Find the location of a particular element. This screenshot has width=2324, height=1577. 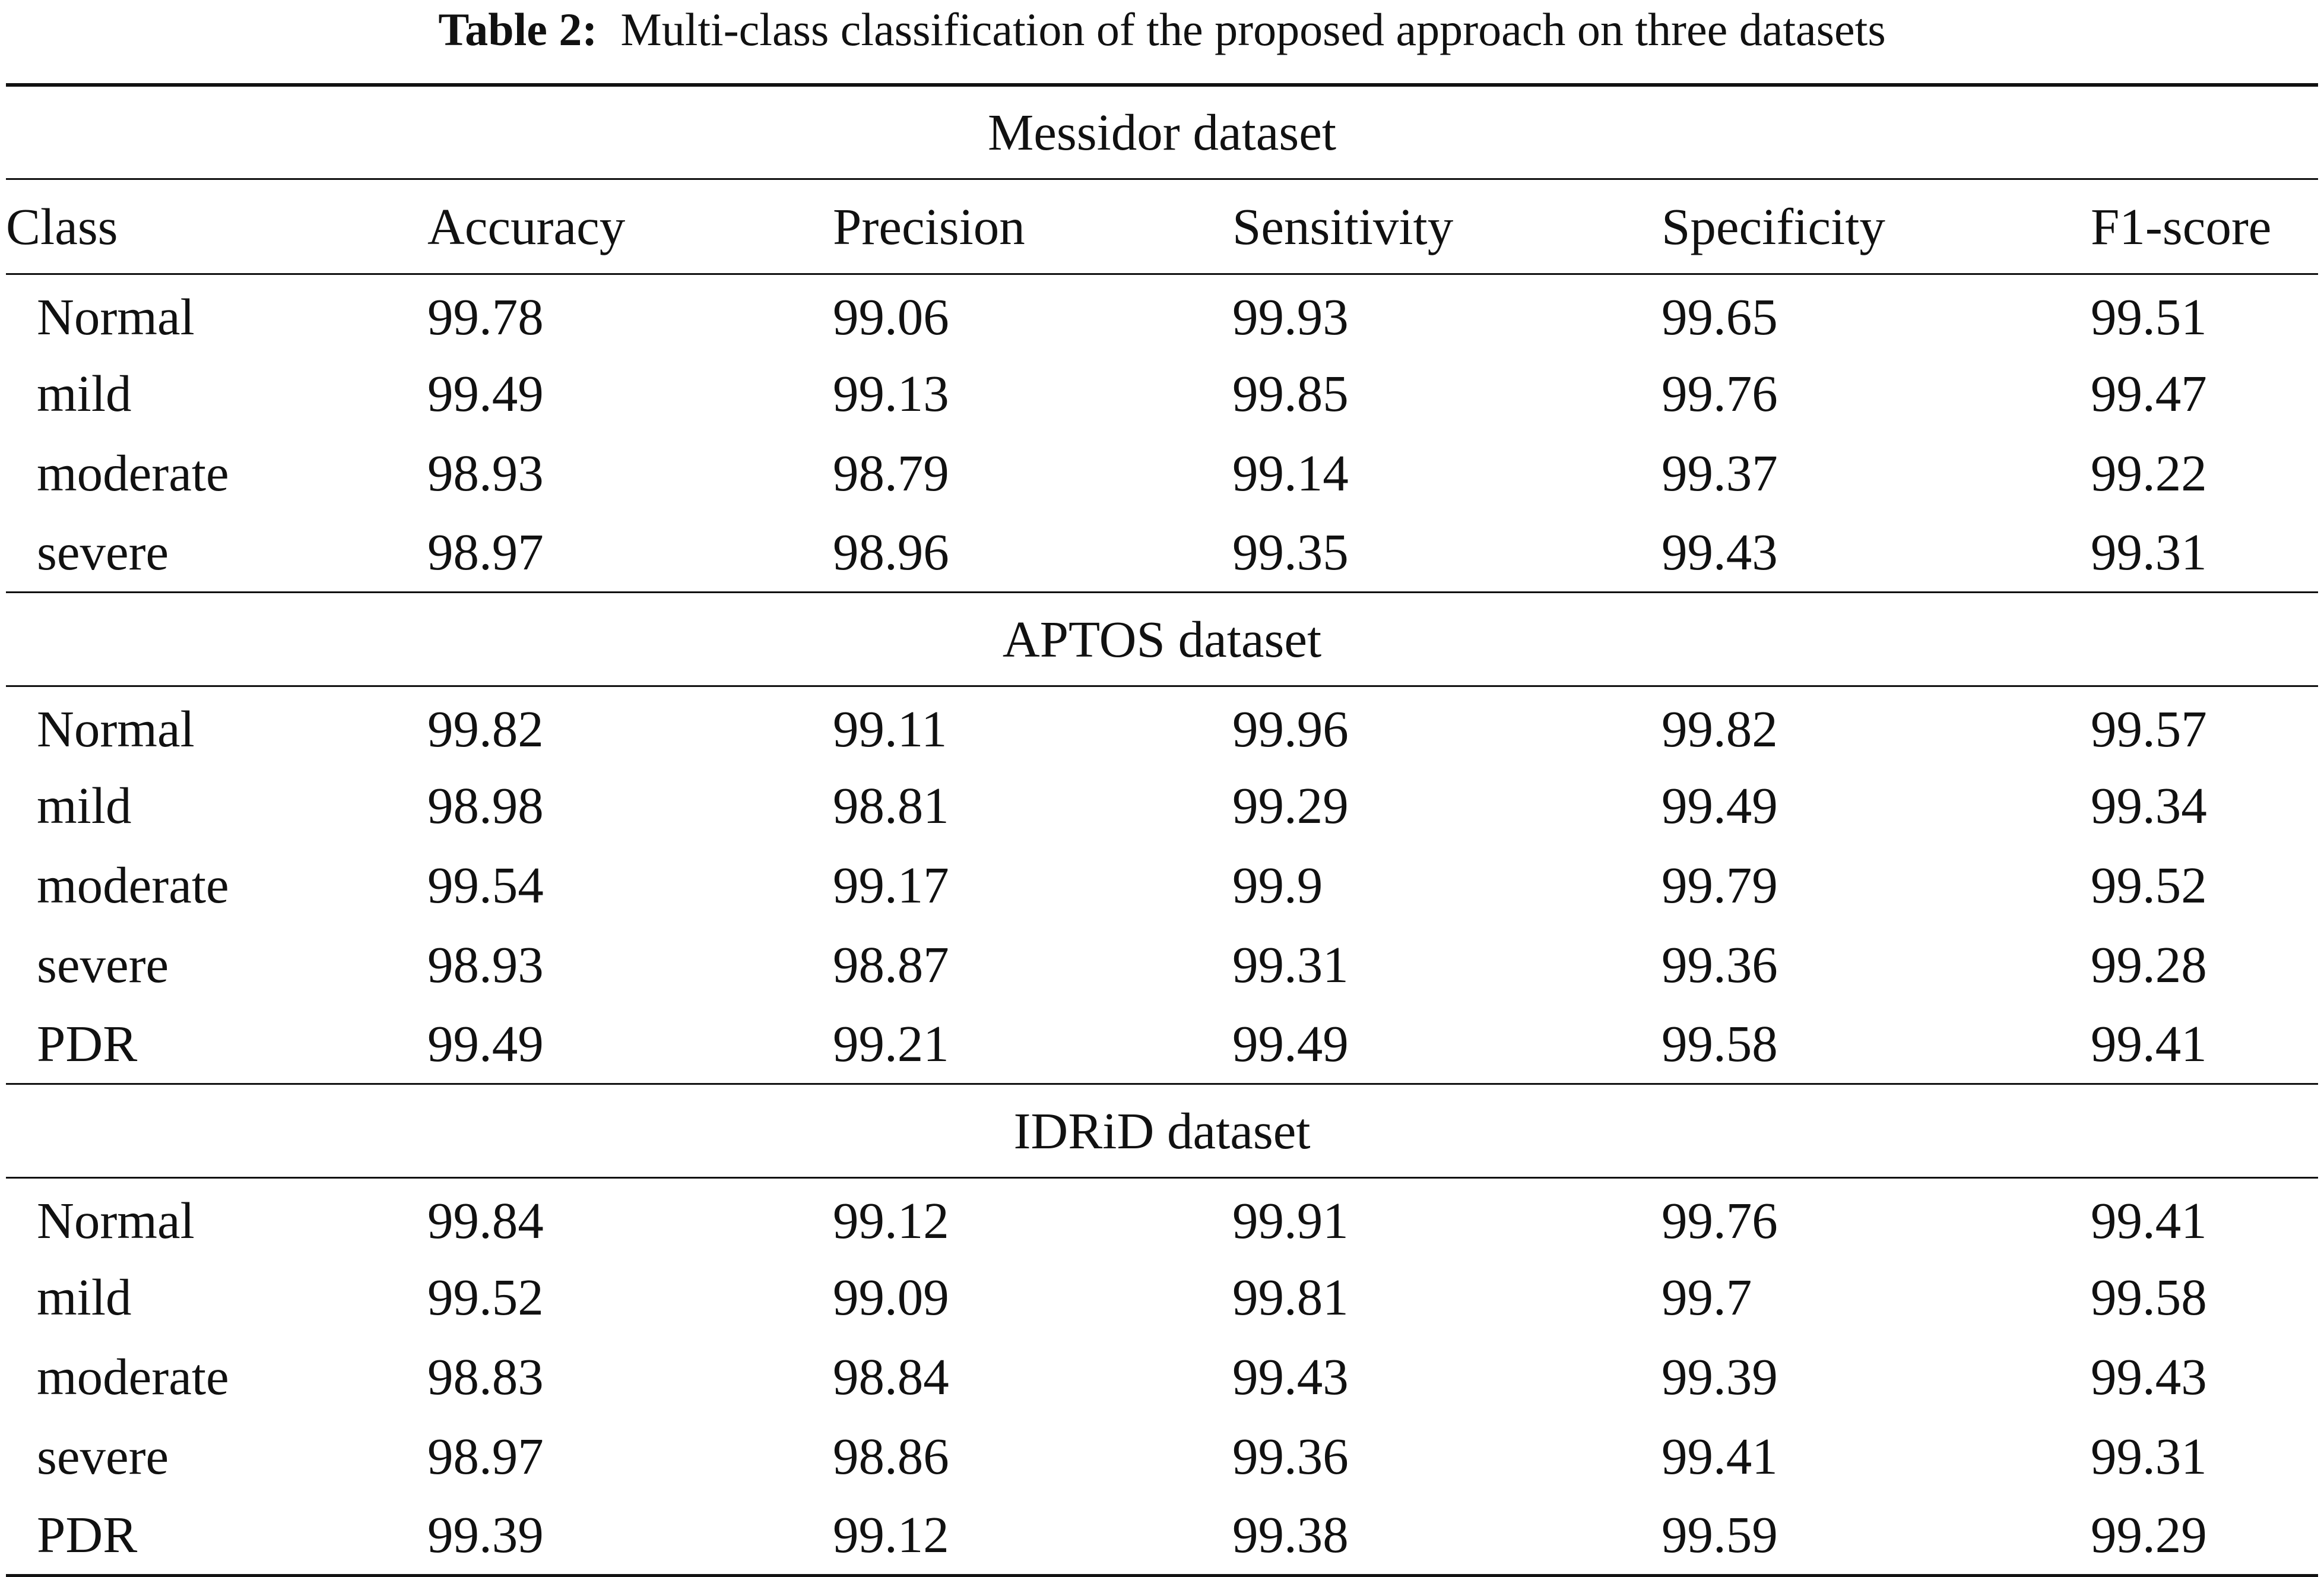

metric-cell: 99.7 is located at coordinates (1707, 1297).